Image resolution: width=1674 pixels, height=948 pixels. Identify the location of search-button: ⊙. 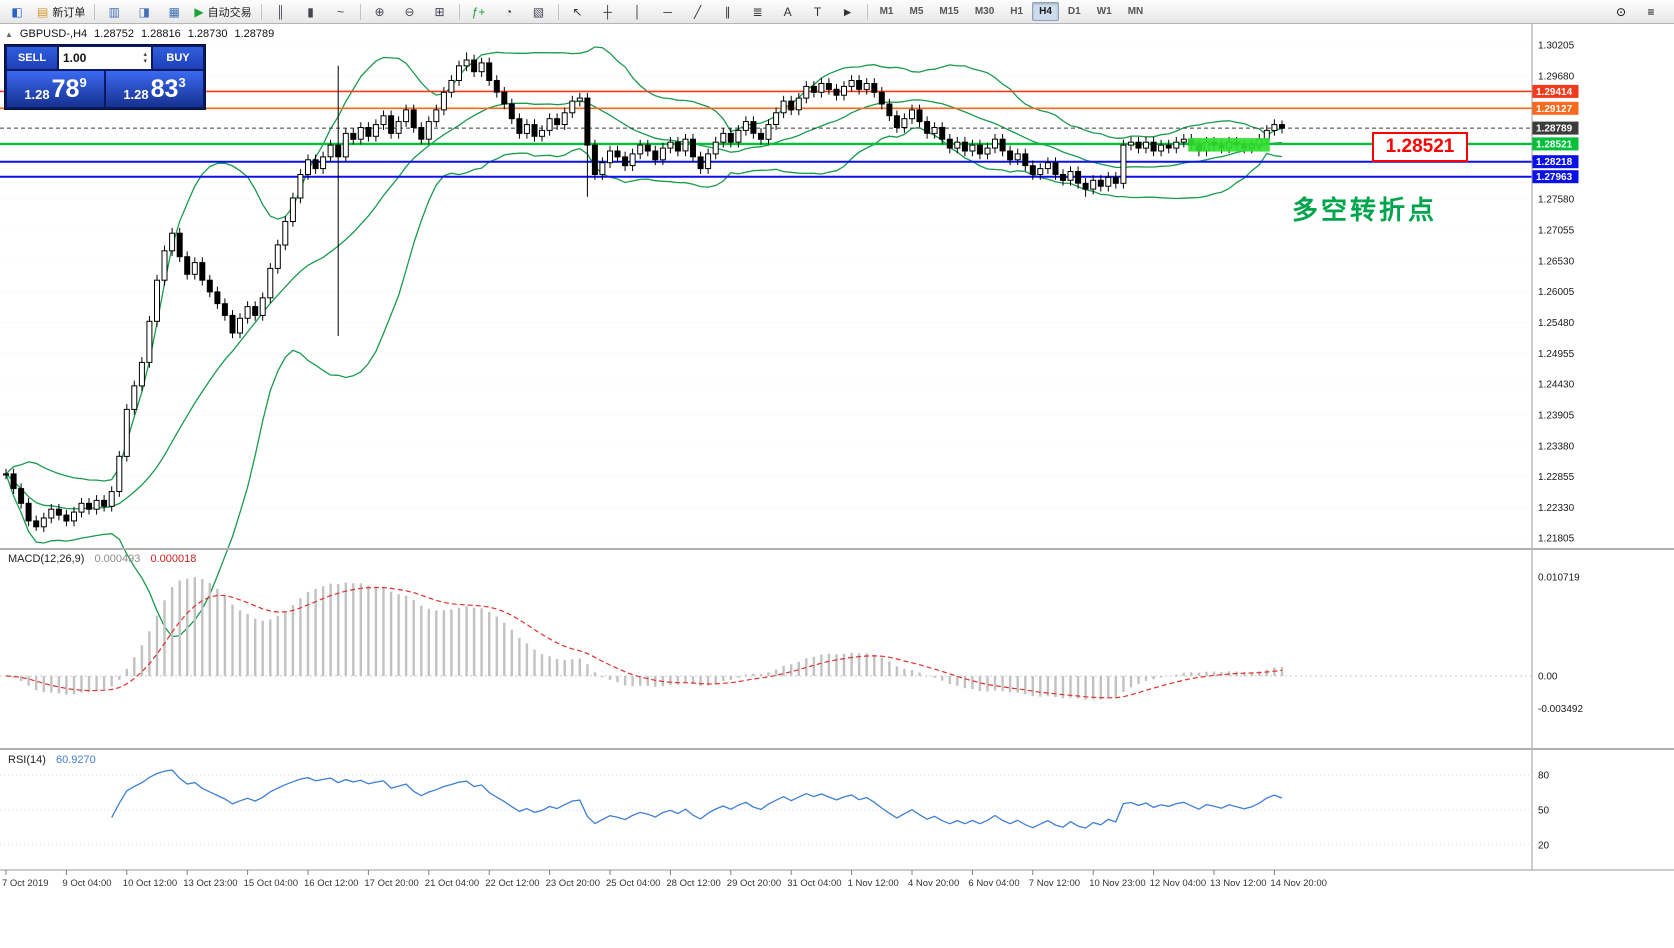
(1621, 12).